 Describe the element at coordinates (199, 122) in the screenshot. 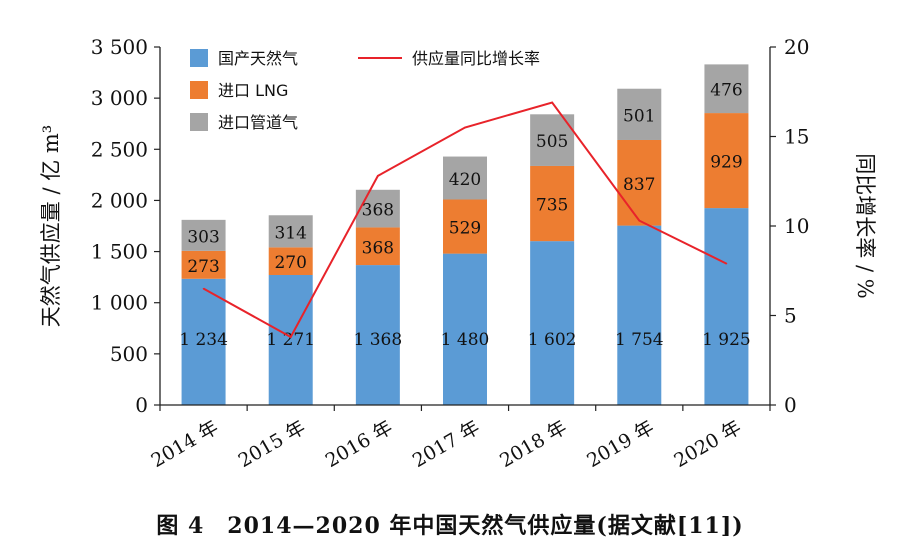

I see `legend-swatch-pipeline` at that location.